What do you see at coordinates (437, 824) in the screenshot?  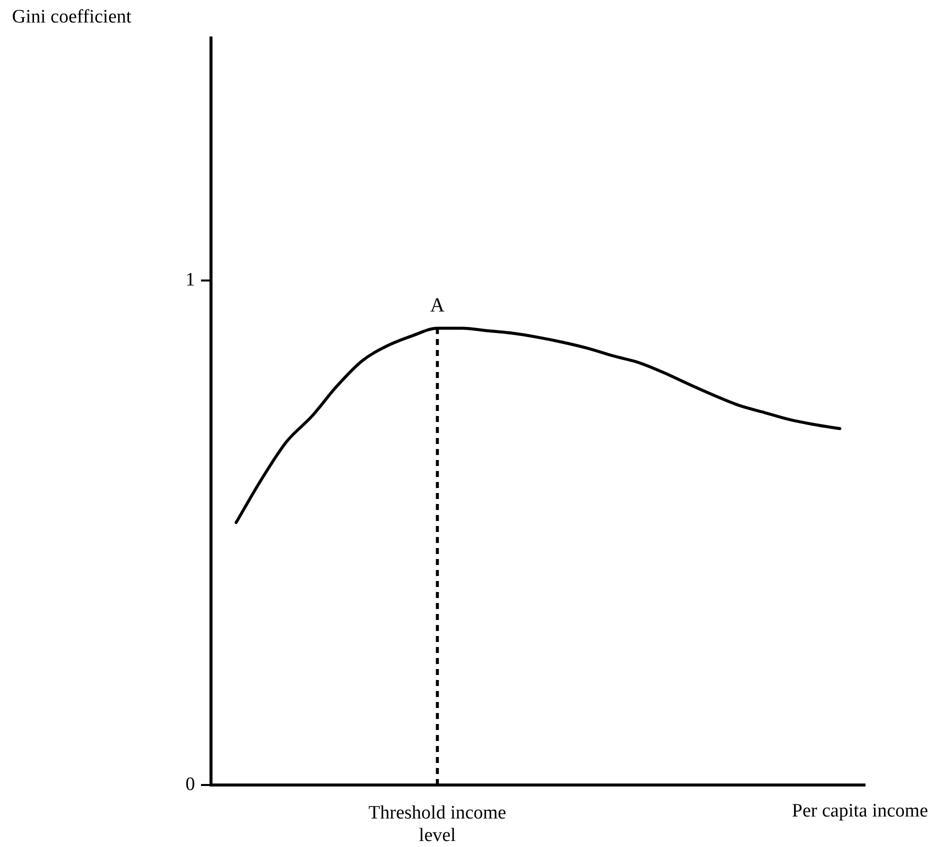 I see `x-tick-label: Threshold income level` at bounding box center [437, 824].